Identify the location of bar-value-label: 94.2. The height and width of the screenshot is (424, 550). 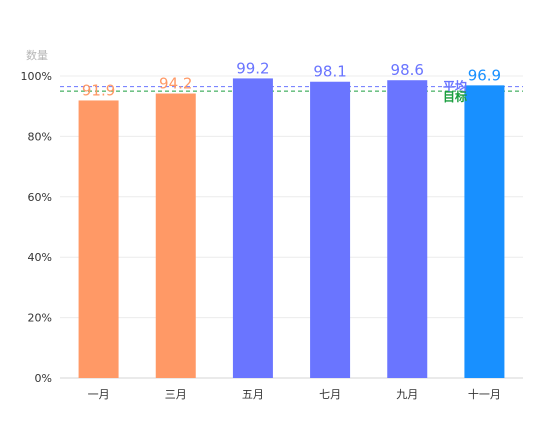
(175, 84).